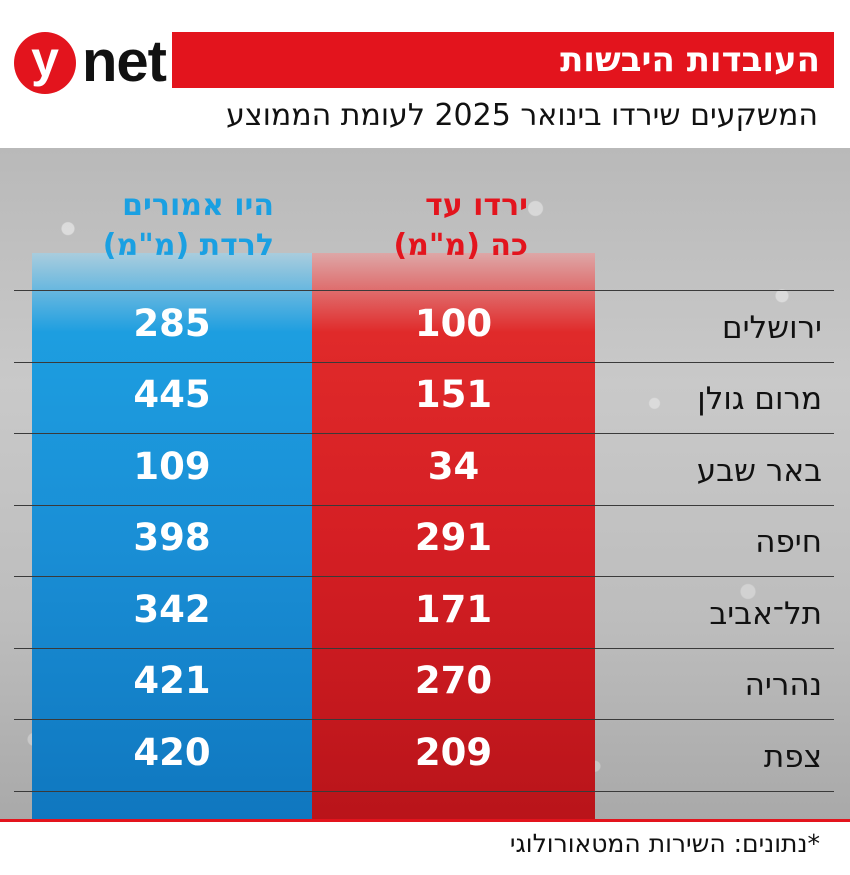 The height and width of the screenshot is (875, 850). What do you see at coordinates (783, 685) in the screenshot?
I see `row-city-label: נהריה` at bounding box center [783, 685].